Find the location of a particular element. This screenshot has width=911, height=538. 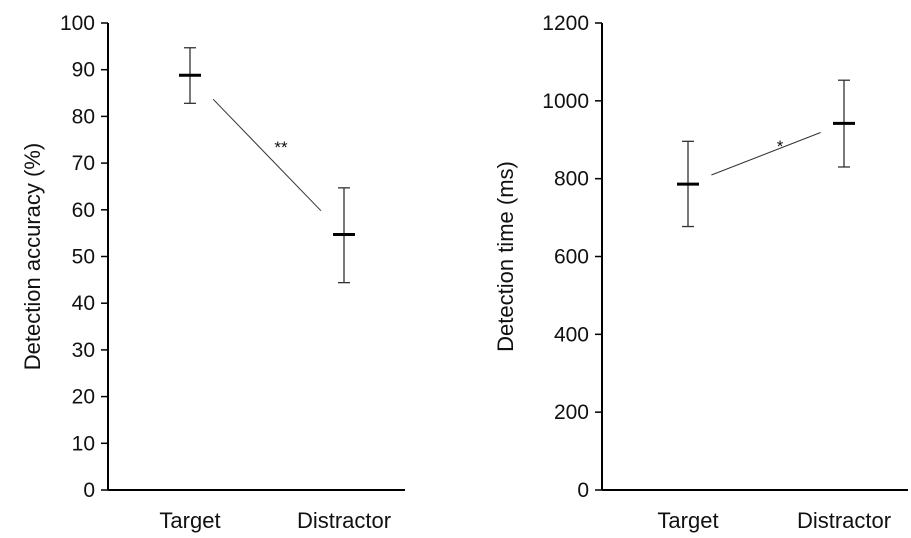

y-tick-label: 30 is located at coordinates (83, 350).